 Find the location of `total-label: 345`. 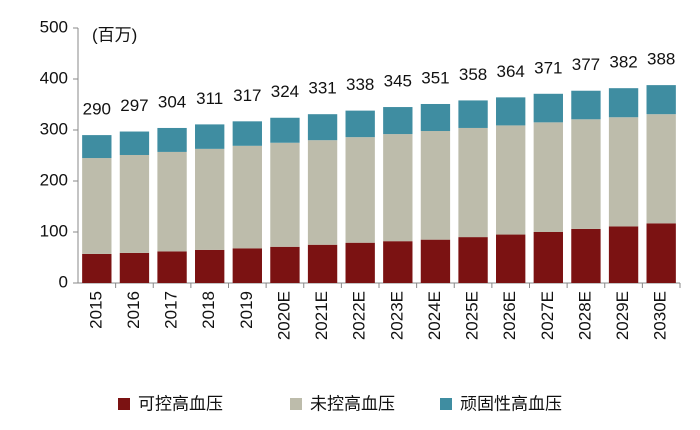

total-label: 345 is located at coordinates (398, 81).